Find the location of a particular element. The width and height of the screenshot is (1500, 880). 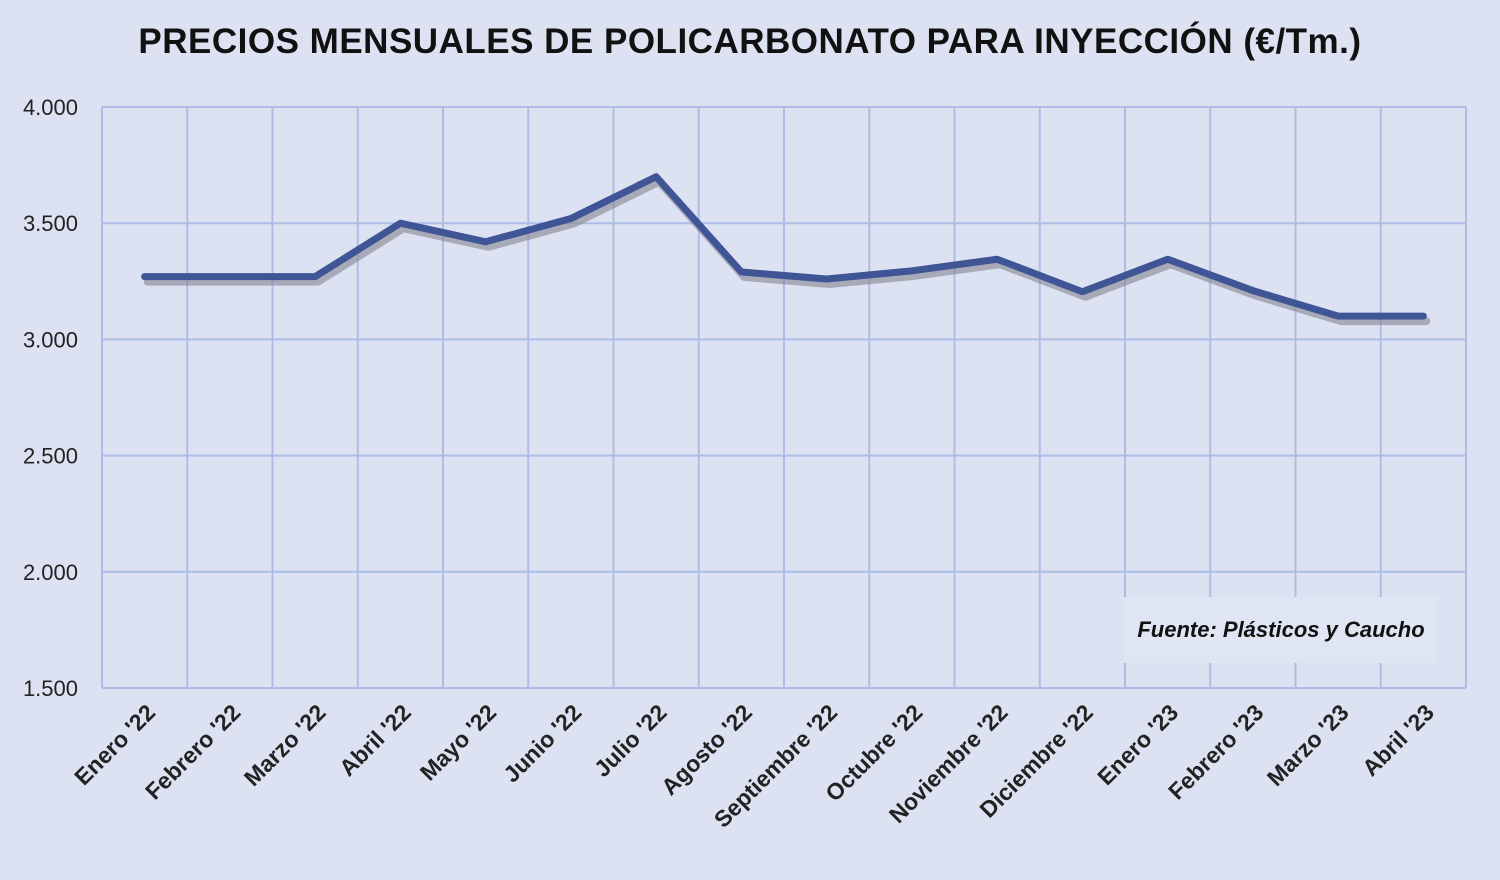

source-annotation: Fuente: Plásticos y Caucho is located at coordinates (1281, 629).